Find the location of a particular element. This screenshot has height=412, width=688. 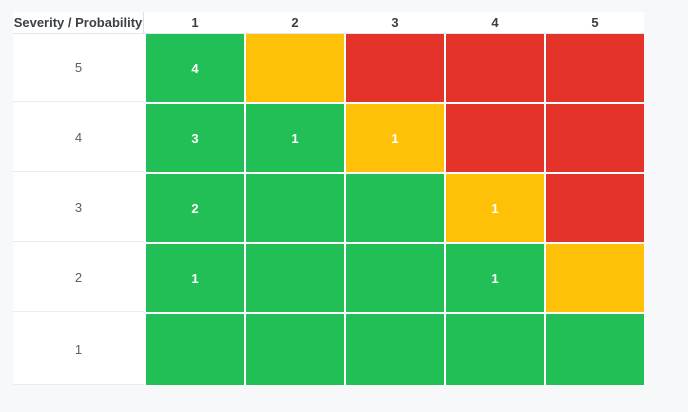

matrix-cell-s3-p5 is located at coordinates (595, 208).